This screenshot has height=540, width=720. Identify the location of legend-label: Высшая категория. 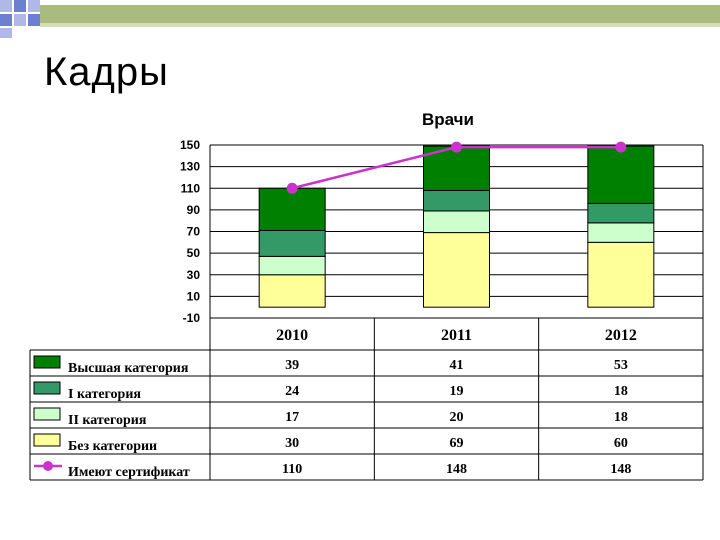
(128, 368).